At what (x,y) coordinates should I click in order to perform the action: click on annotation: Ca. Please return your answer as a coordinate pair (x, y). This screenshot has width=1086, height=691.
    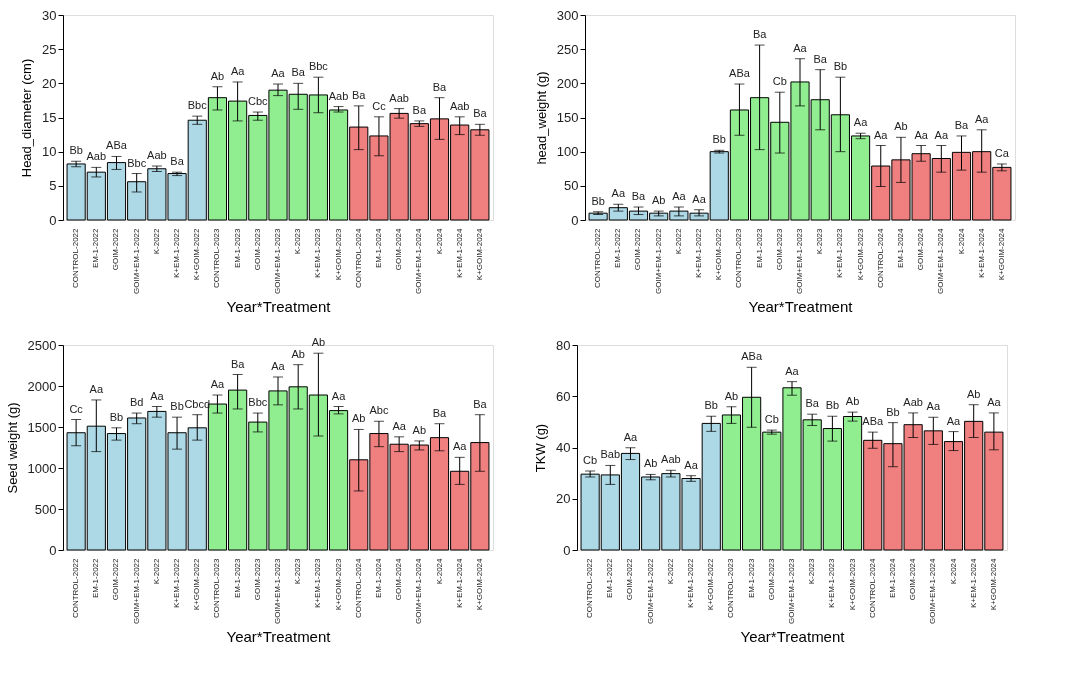
    Looking at the image, I should click on (1002, 152).